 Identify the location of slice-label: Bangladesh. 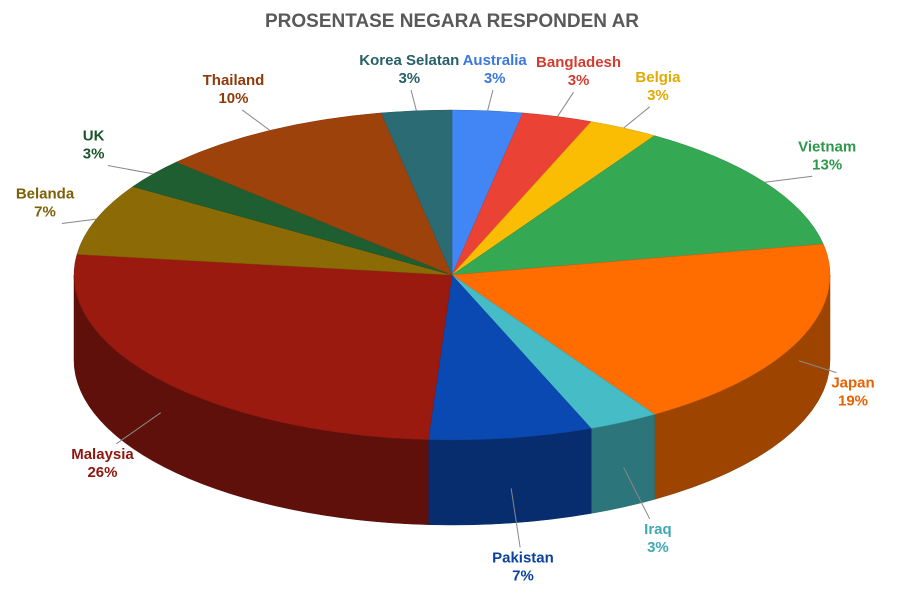
(578, 62).